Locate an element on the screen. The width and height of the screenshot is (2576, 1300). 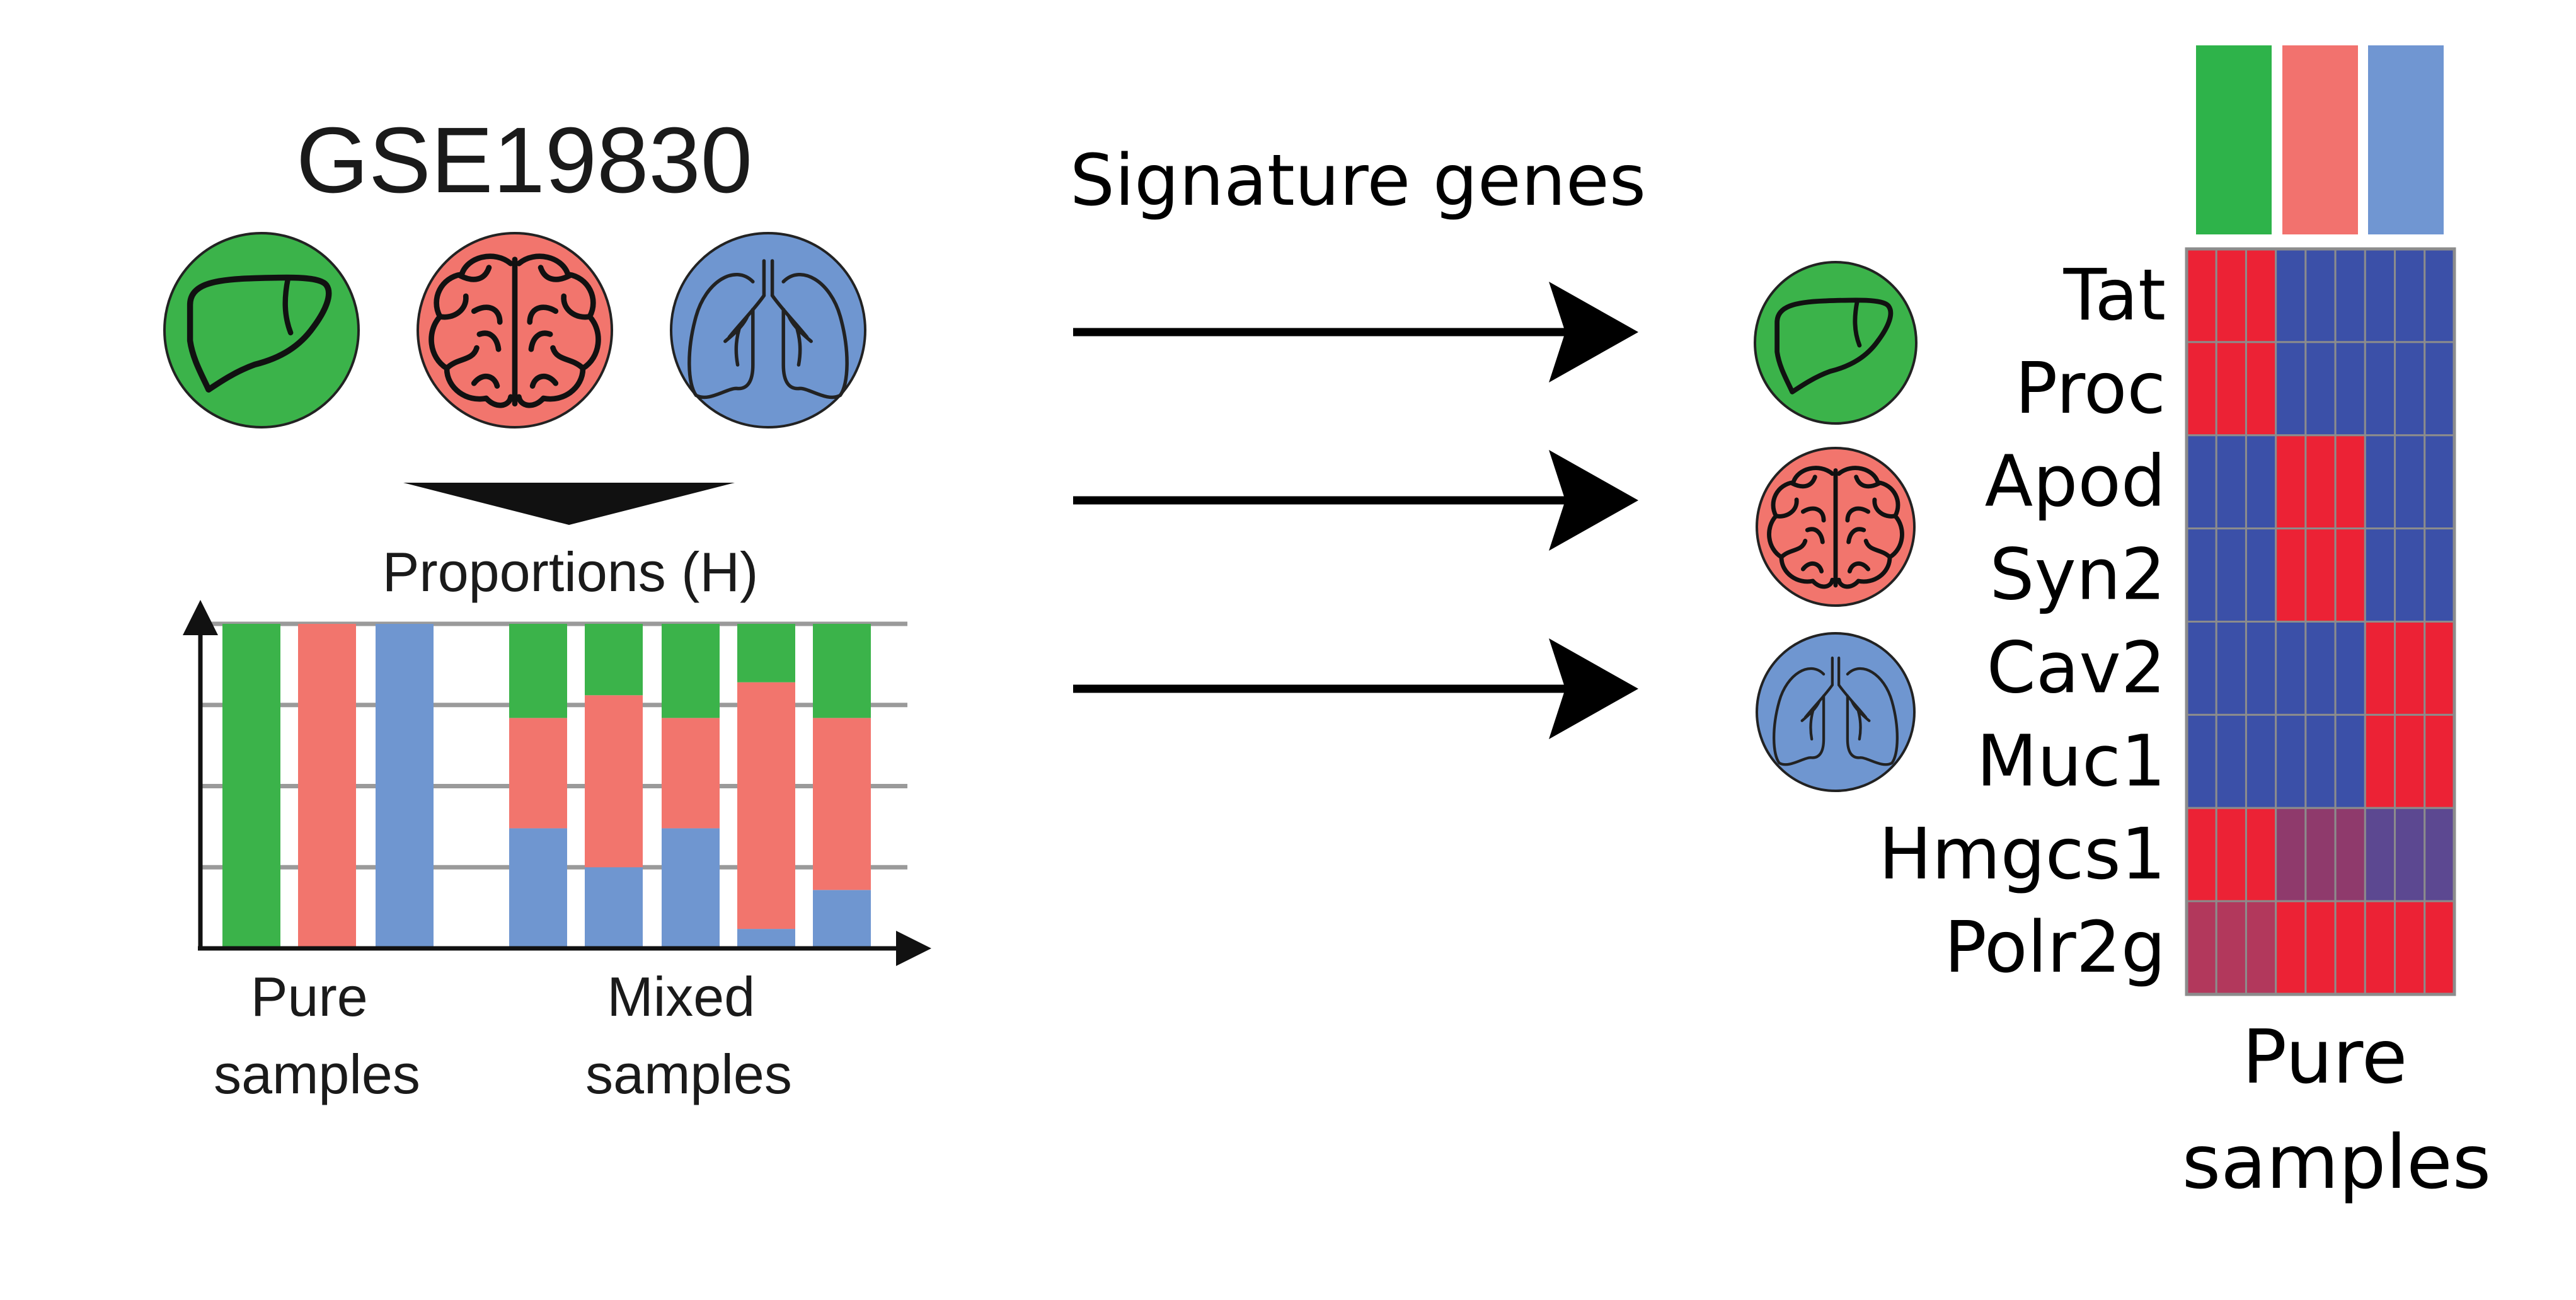
mixed-samples-label-line2: samples is located at coordinates (688, 1074).